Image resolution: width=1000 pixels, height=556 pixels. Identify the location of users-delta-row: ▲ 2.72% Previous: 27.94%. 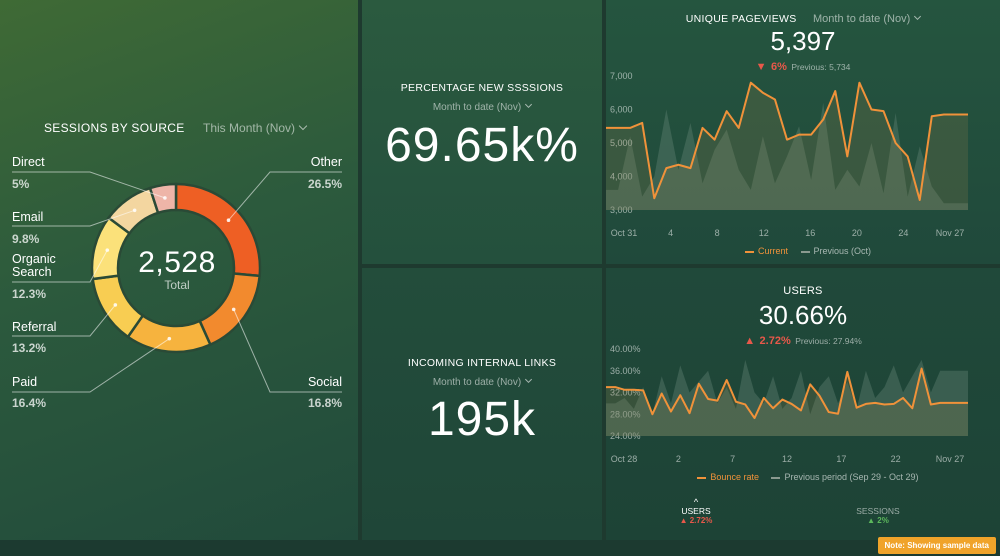
(803, 340).